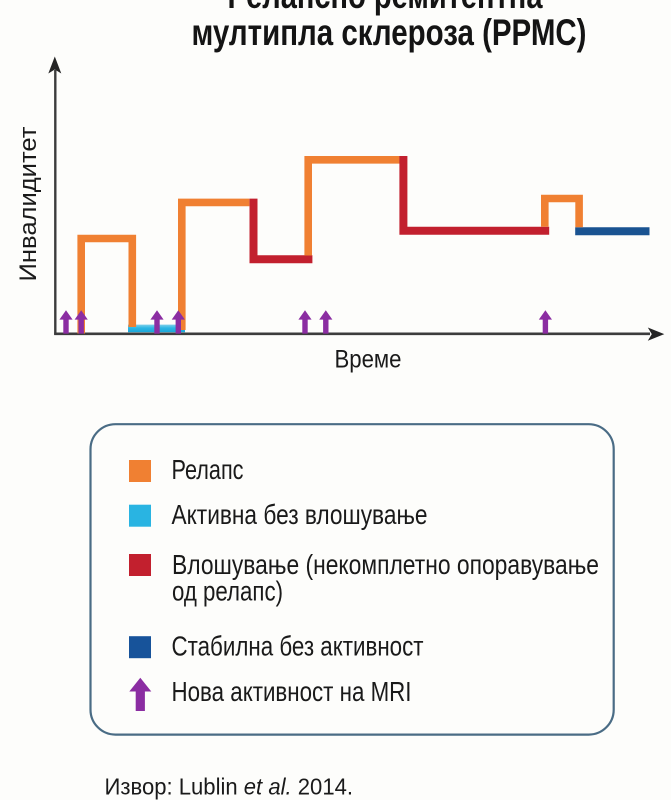 This screenshot has height=800, width=671. I want to click on svg-text: од релапс), so click(227, 591).